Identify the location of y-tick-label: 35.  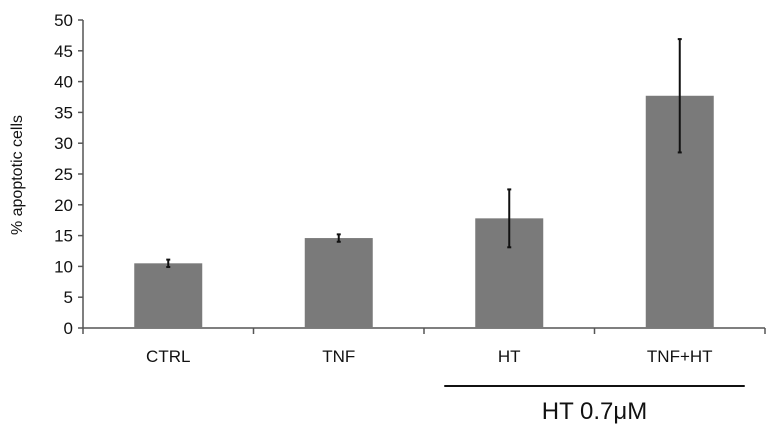
(63, 112).